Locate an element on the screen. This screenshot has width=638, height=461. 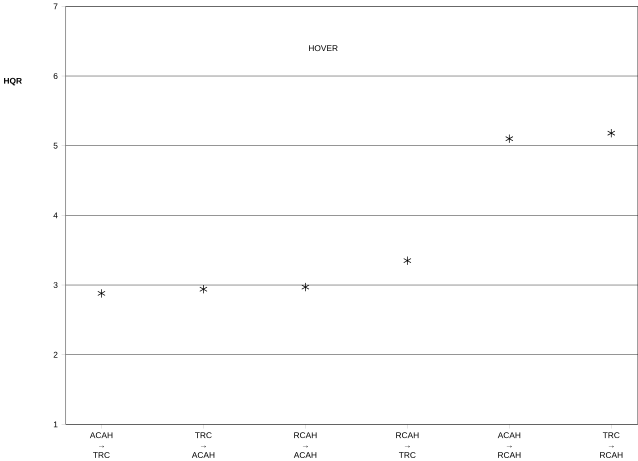
y-tick-label: 2 is located at coordinates (56, 355).